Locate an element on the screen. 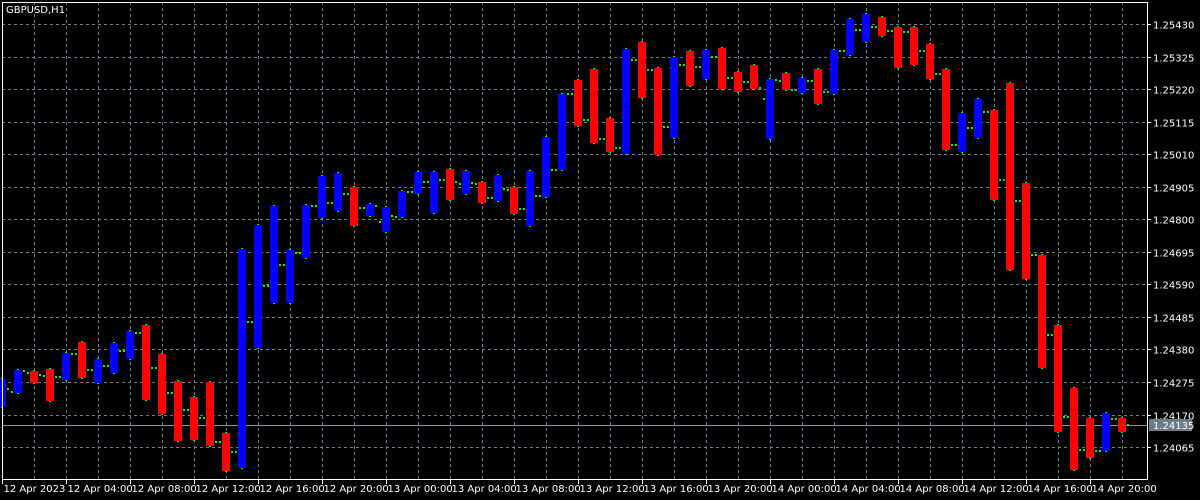 This screenshot has width=1200, height=500. y-tick-label: 1.24065 is located at coordinates (1173, 449).